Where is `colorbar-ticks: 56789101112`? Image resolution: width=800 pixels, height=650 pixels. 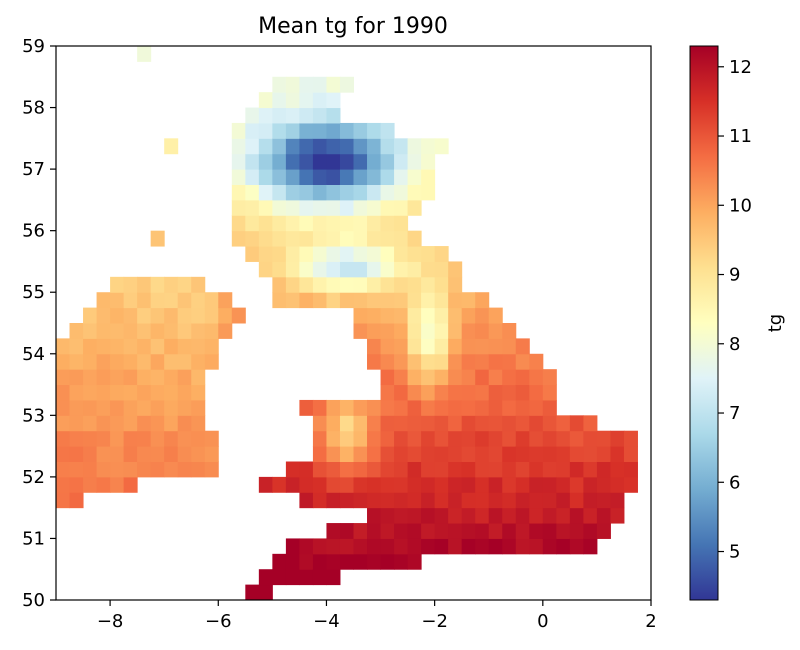 colorbar-ticks: 56789101112 is located at coordinates (735, 310).